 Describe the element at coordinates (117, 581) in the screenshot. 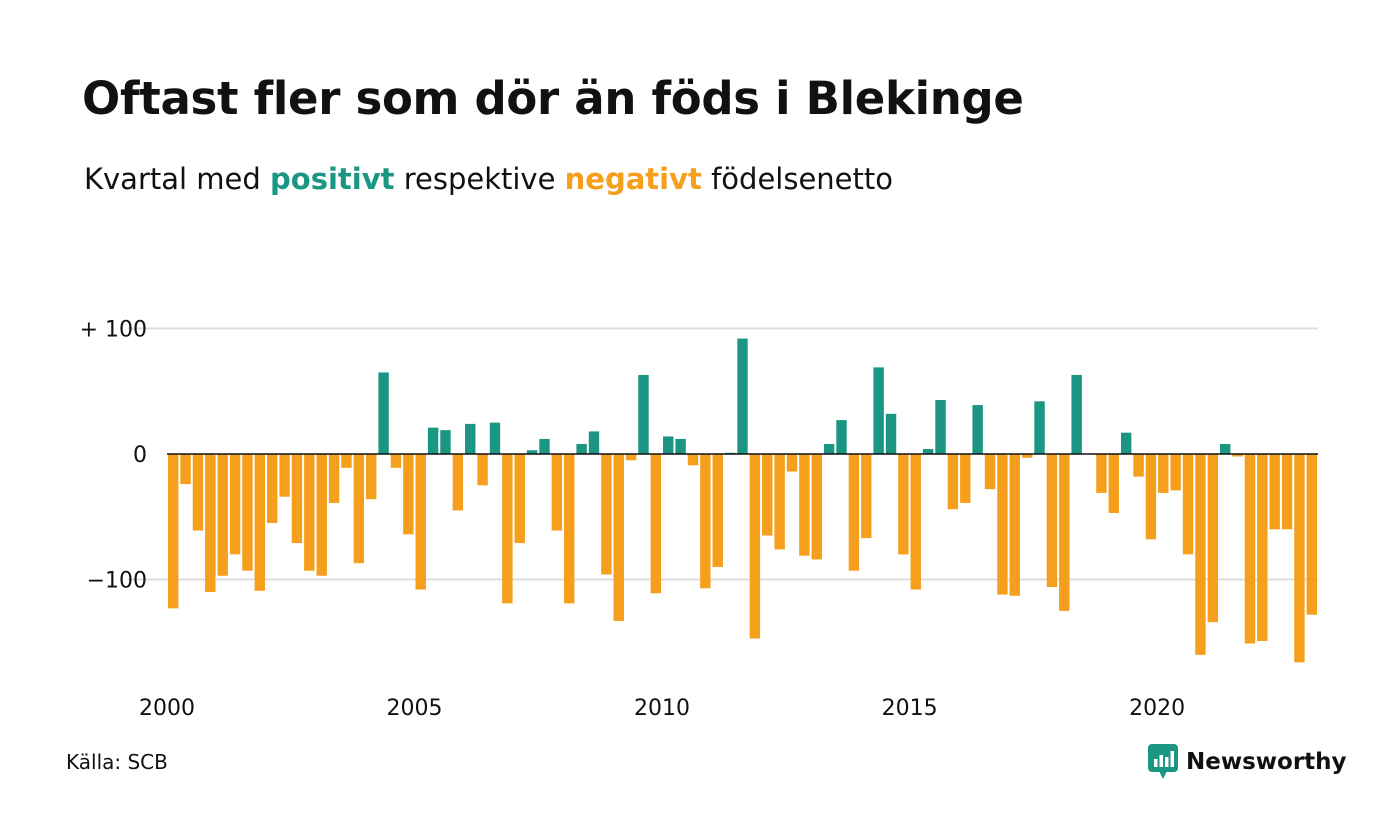

I see `y-tick-label: −100` at that location.